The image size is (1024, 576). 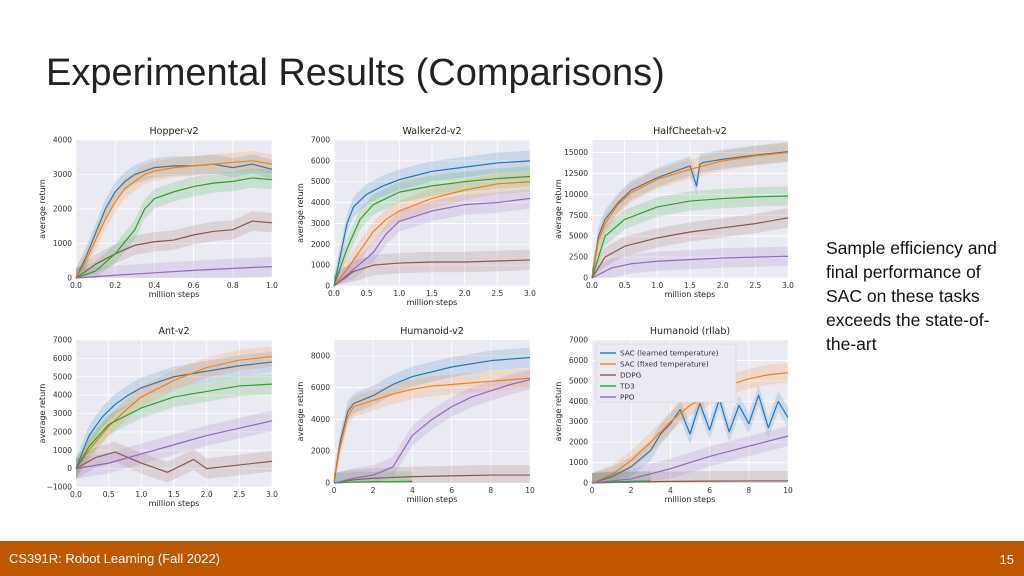 I want to click on chart-humanoid-rllab-series-td3-band, so click(x=621, y=476).